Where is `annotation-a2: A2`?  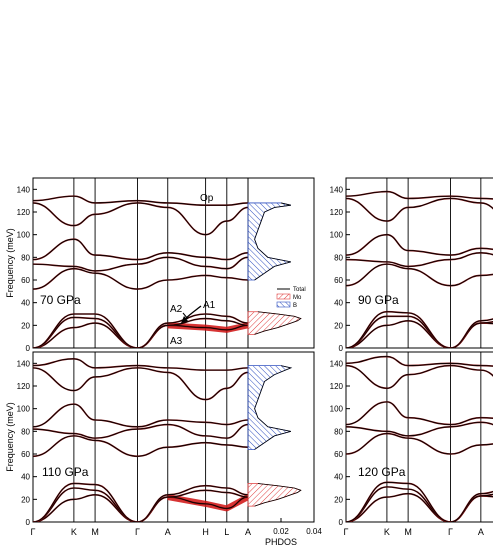
annotation-a2: A2 is located at coordinates (176, 309).